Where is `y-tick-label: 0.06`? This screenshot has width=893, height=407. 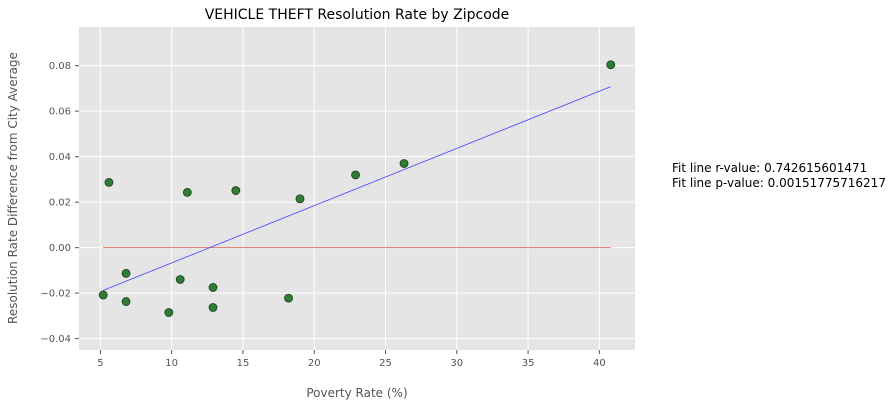
y-tick-label: 0.06 is located at coordinates (60, 112).